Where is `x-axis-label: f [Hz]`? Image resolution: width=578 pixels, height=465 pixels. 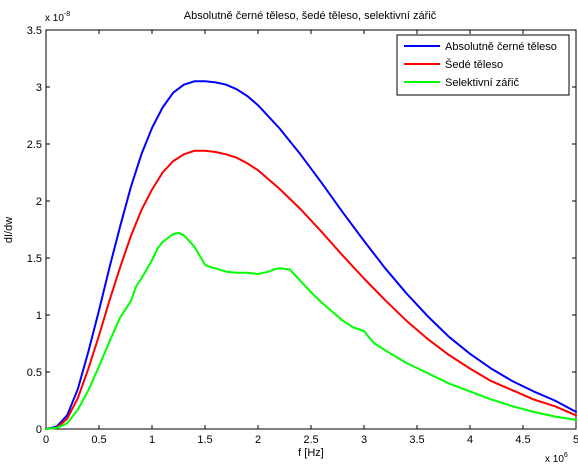
x-axis-label: f [Hz] is located at coordinates (311, 453).